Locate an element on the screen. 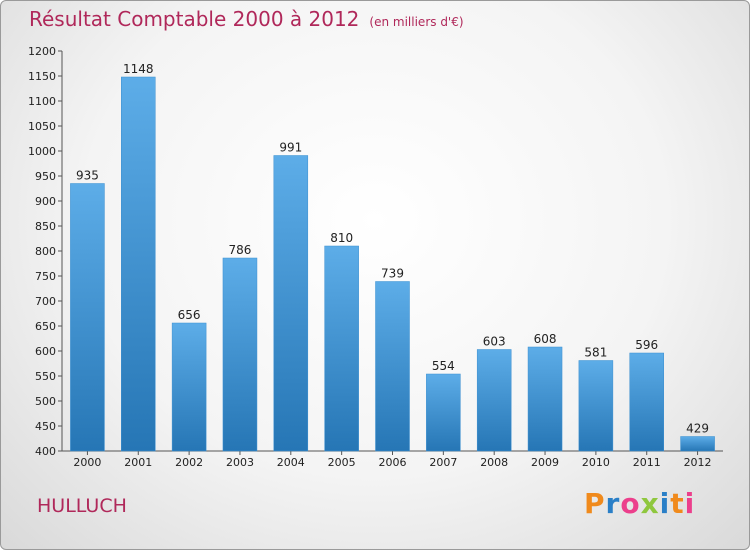 The width and height of the screenshot is (750, 550). x-tick-label-2009: 2009 is located at coordinates (545, 462).